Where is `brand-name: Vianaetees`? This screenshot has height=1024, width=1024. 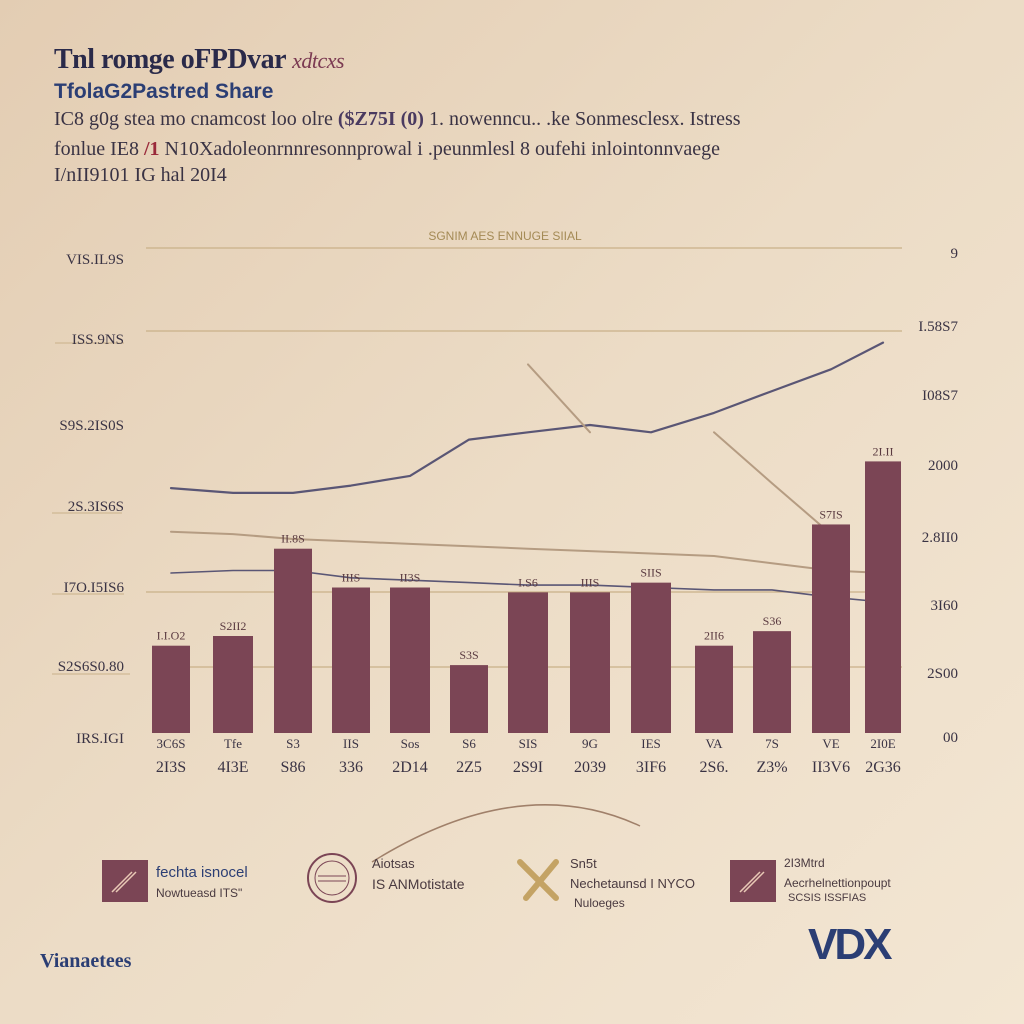 brand-name: Vianaetees is located at coordinates (86, 961).